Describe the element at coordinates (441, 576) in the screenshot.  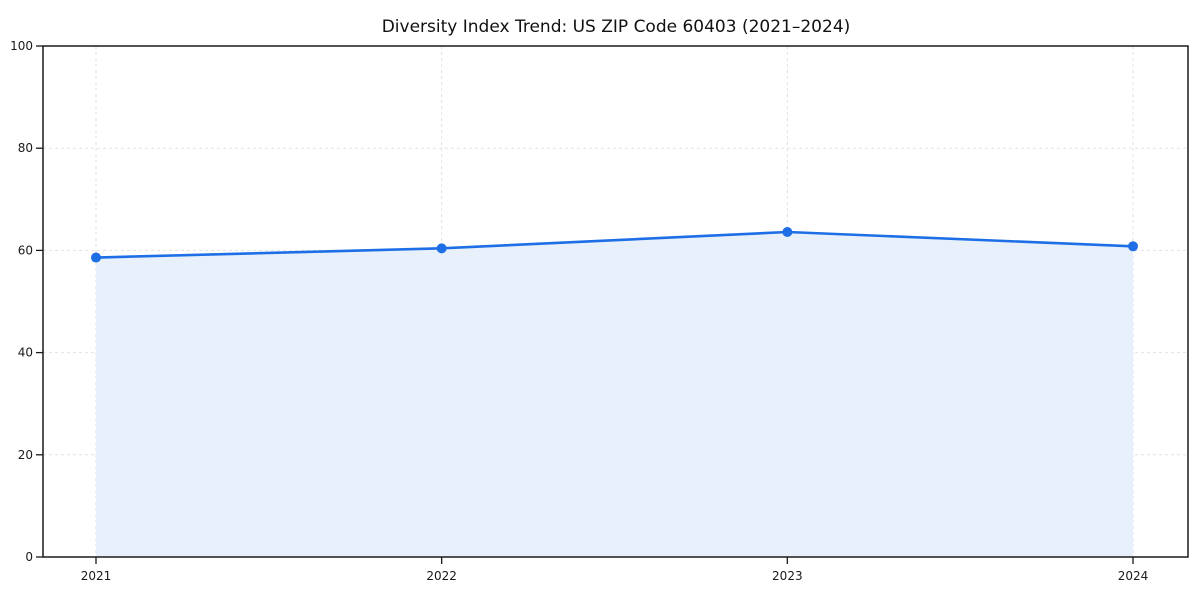
I see `x-tick-label: 2022` at that location.